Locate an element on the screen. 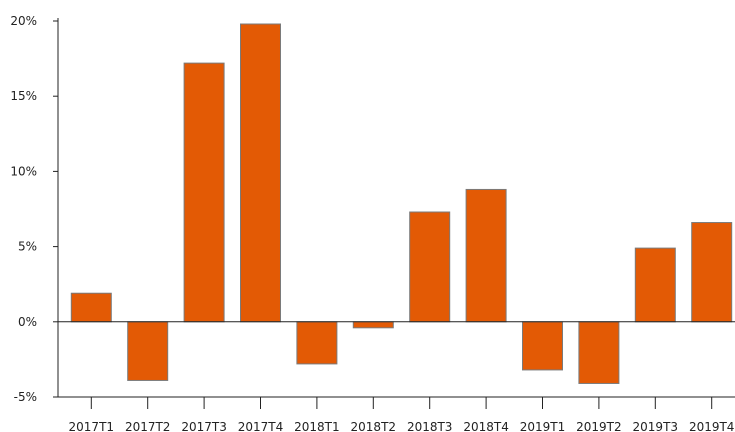  bar-2019T2 is located at coordinates (599, 352).